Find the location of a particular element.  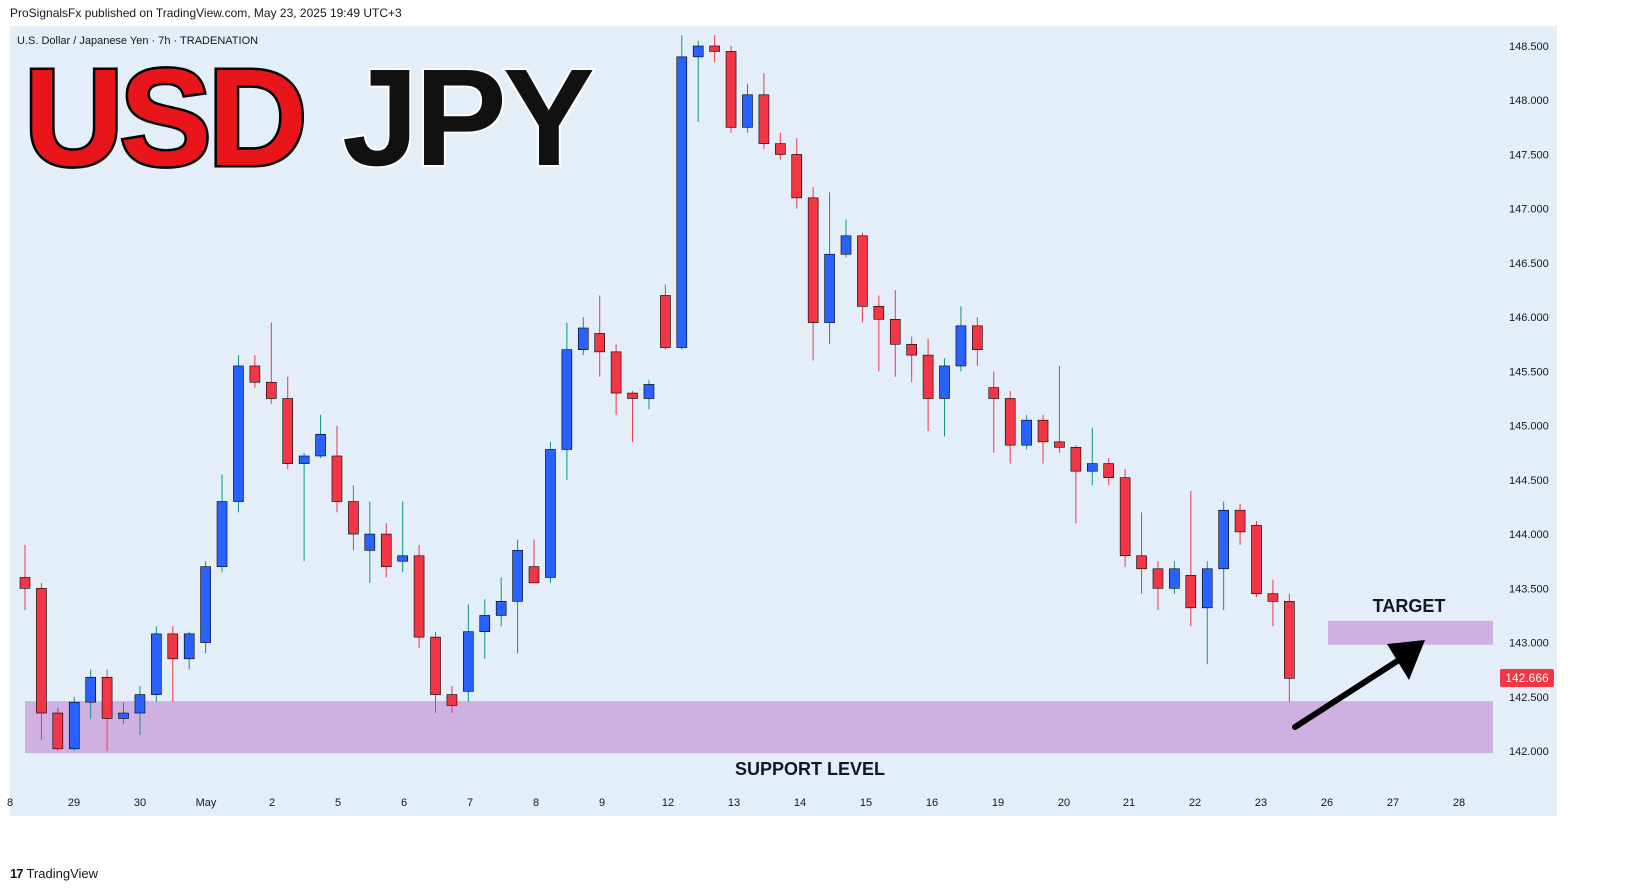

time-tick-label: 20 is located at coordinates (1064, 803).